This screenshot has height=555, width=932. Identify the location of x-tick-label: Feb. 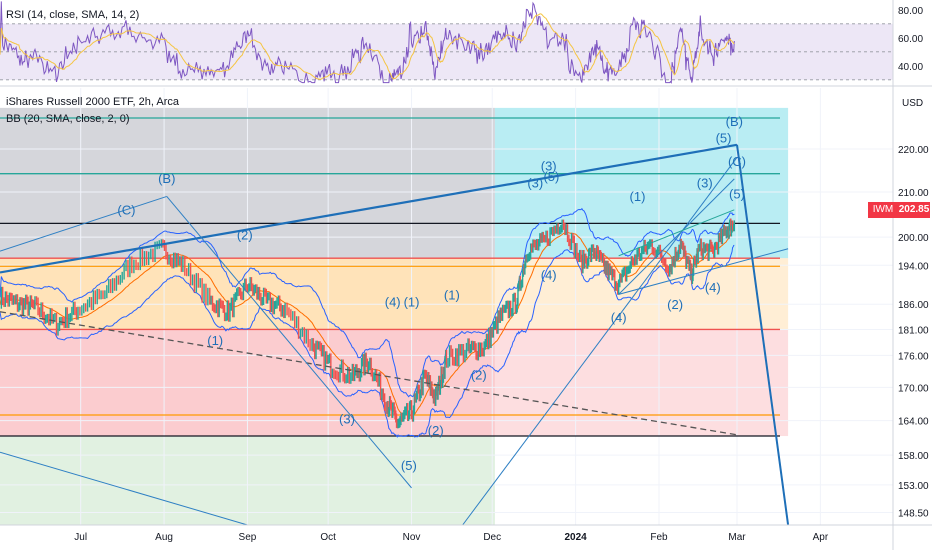
(659, 537).